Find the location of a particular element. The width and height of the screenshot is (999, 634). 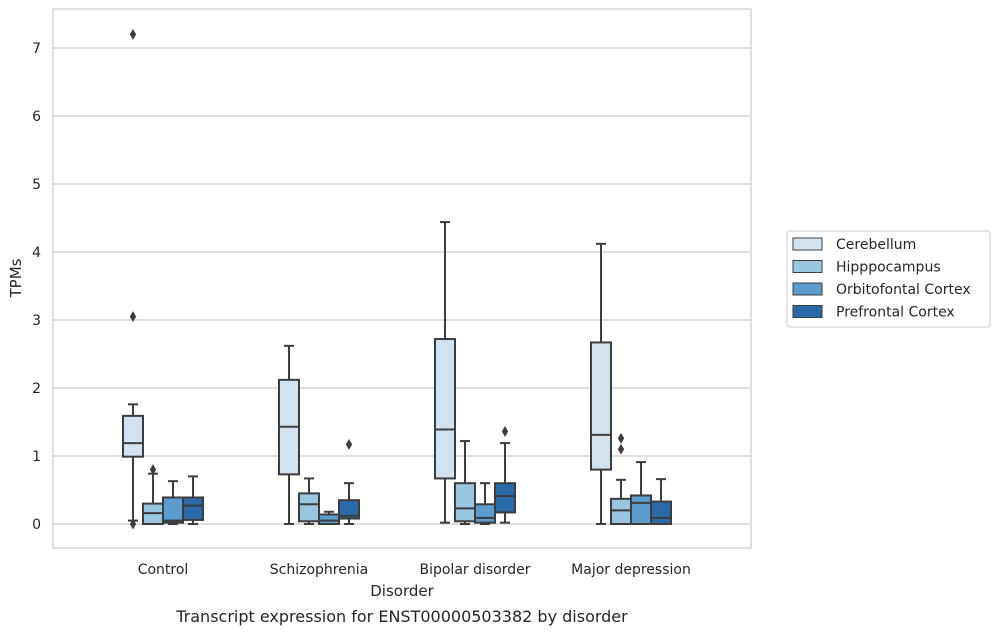

x-tick-label: Schizophrenia is located at coordinates (319, 570).